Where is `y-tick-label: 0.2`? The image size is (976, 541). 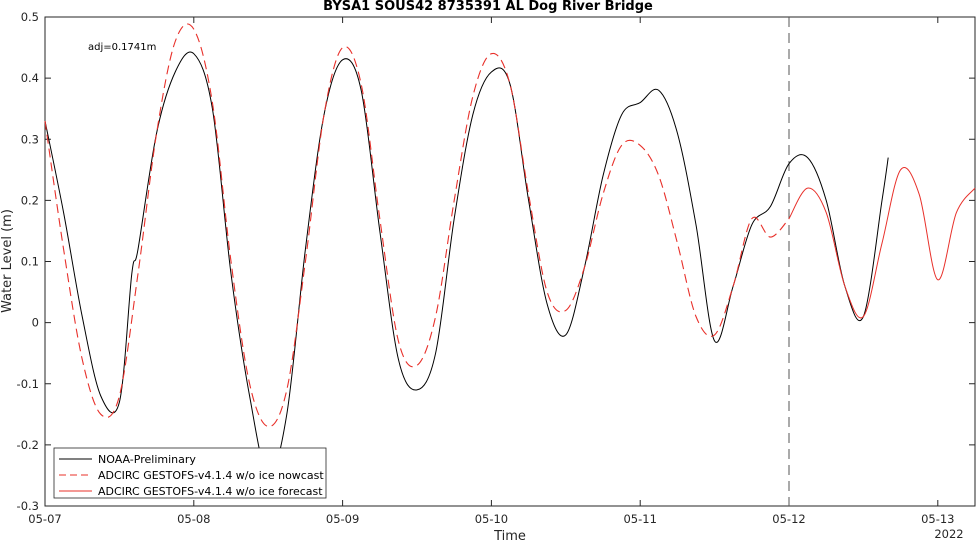
y-tick-label: 0.2 is located at coordinates (30, 200).